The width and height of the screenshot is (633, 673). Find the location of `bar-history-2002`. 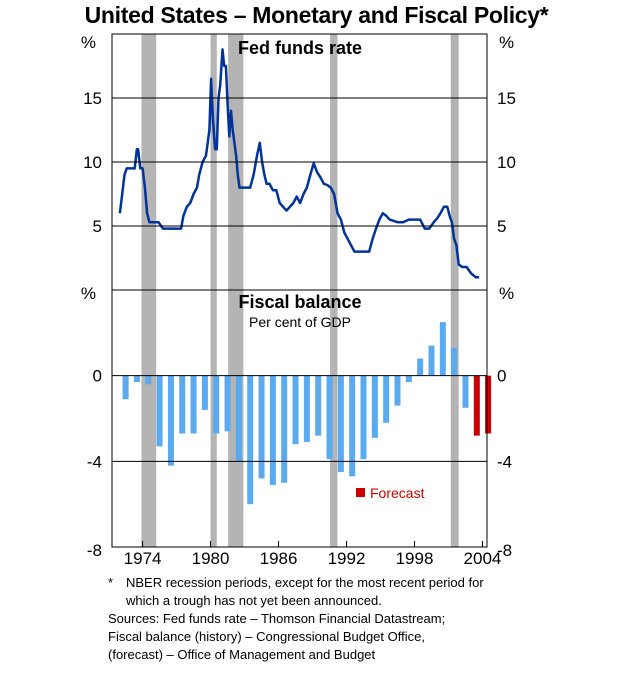

bar-history-2002 is located at coordinates (465, 391).